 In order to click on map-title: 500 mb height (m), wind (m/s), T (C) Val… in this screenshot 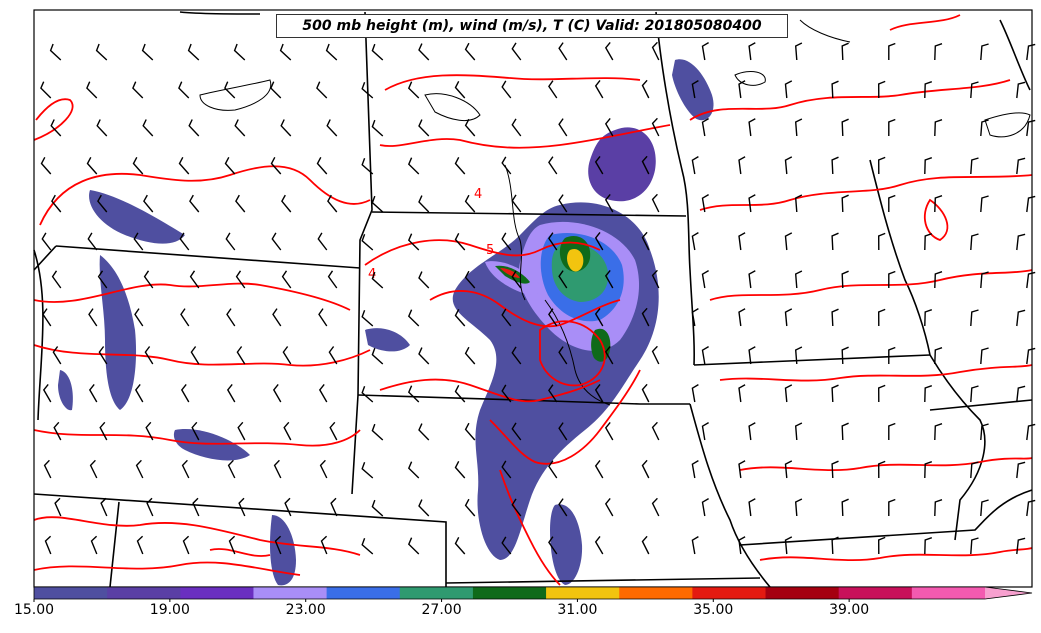, I will do `click(532, 26)`.